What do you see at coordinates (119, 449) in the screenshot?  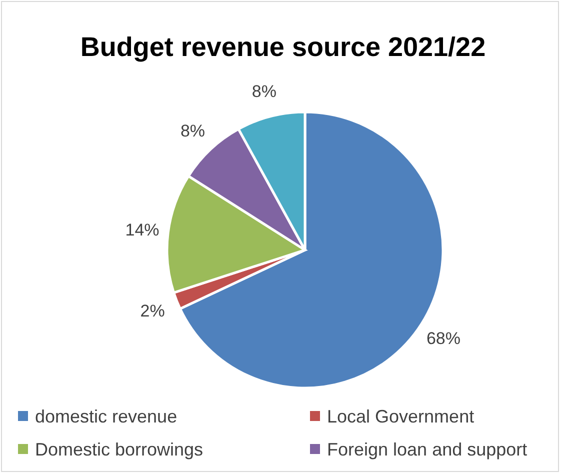 I see `legend-label: Domestic borrowings` at bounding box center [119, 449].